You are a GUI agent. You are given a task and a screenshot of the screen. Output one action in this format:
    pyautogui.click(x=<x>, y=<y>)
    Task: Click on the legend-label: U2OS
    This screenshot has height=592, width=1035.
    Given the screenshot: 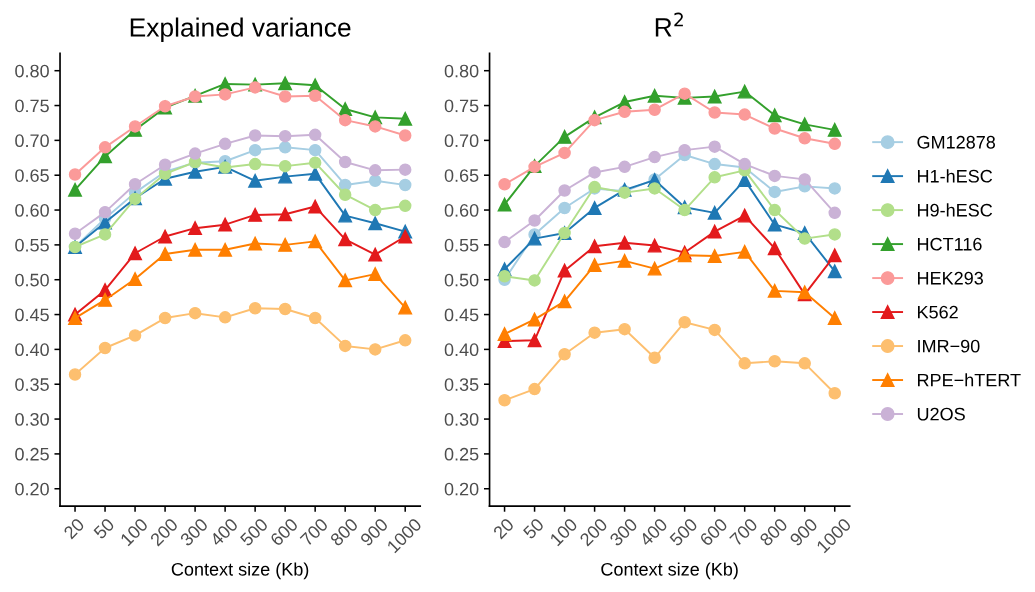 What is the action you would take?
    pyautogui.click(x=941, y=414)
    